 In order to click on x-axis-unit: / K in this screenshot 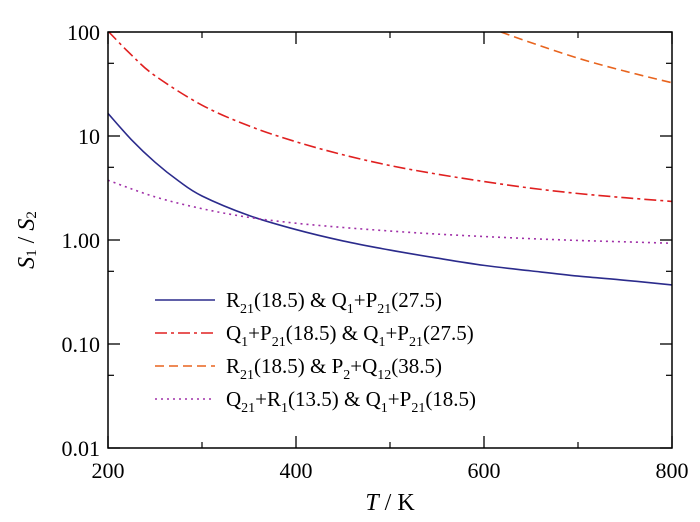, I will do `click(397, 503)`.